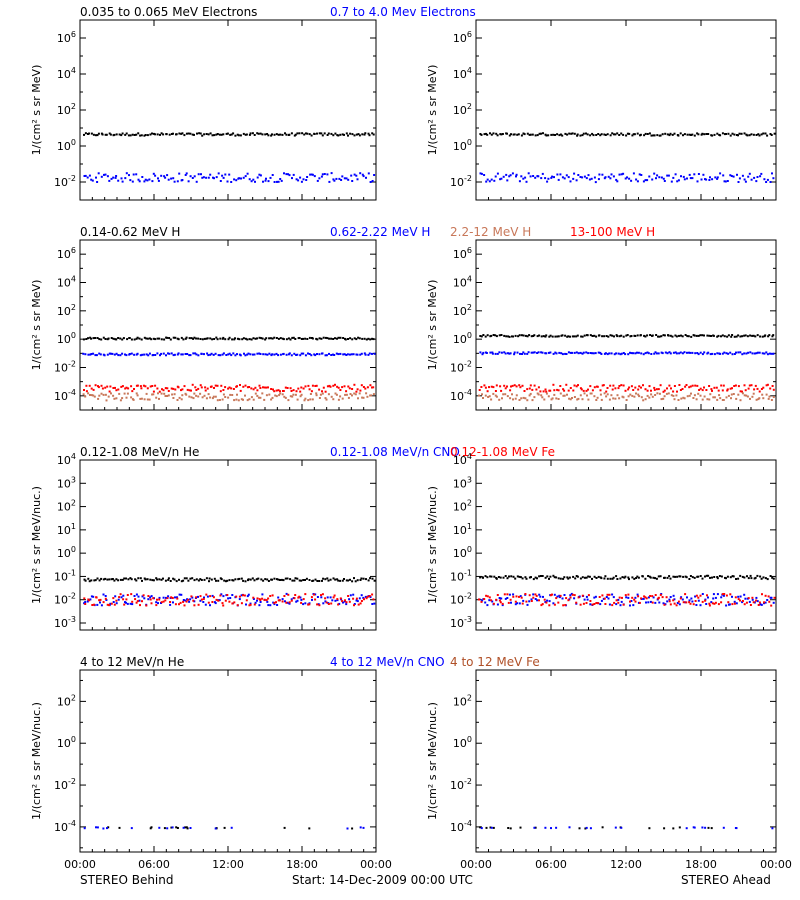 This screenshot has height=900, width=800. What do you see at coordinates (626, 397) in the screenshot?
I see `series-points` at bounding box center [626, 397].